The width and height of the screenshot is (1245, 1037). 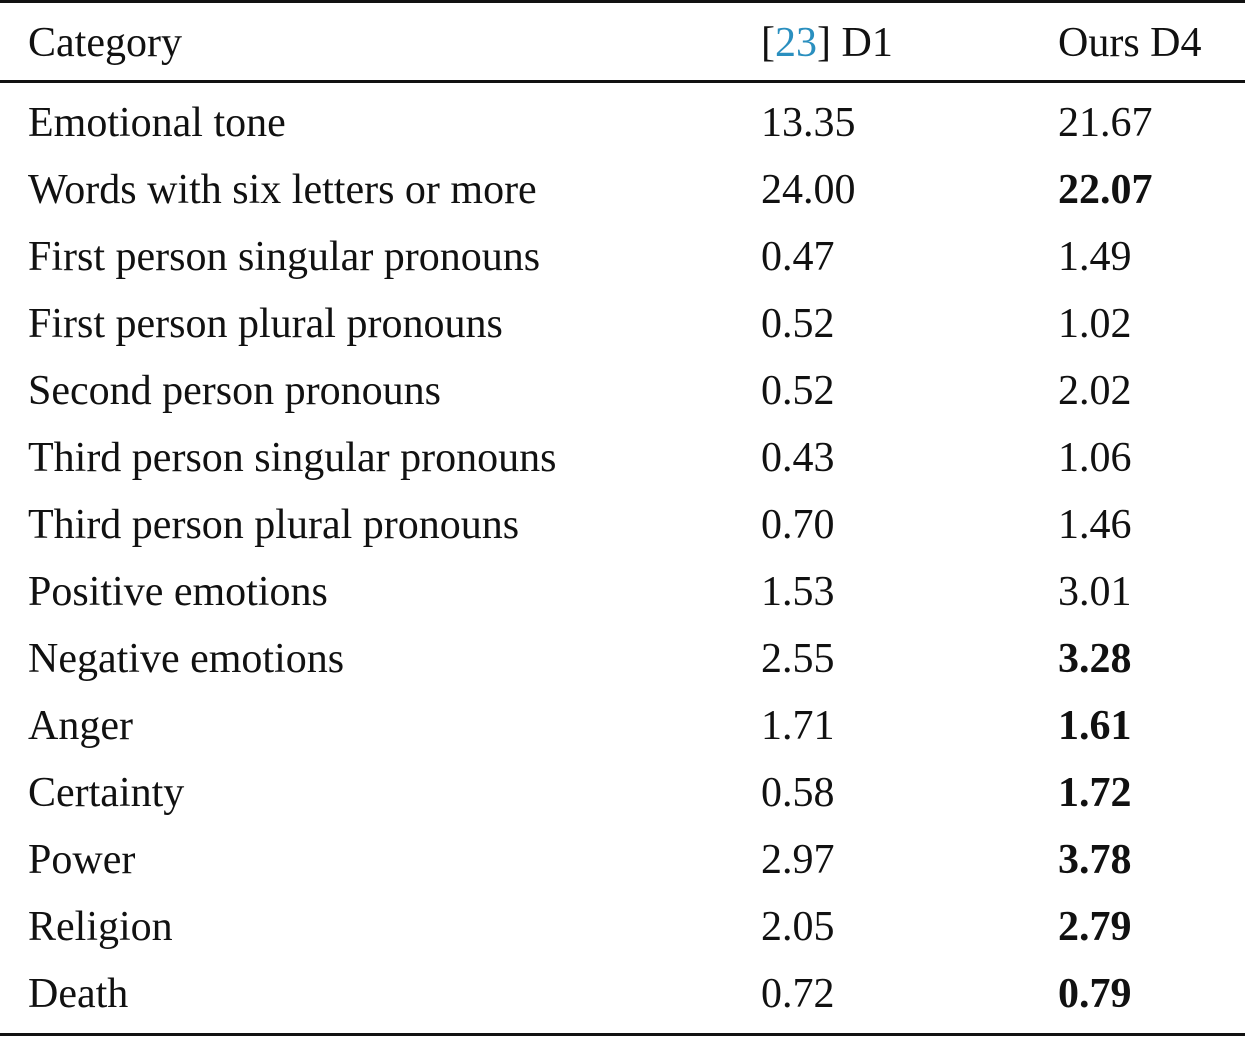 I want to click on table-top-rule, so click(x=622, y=1).